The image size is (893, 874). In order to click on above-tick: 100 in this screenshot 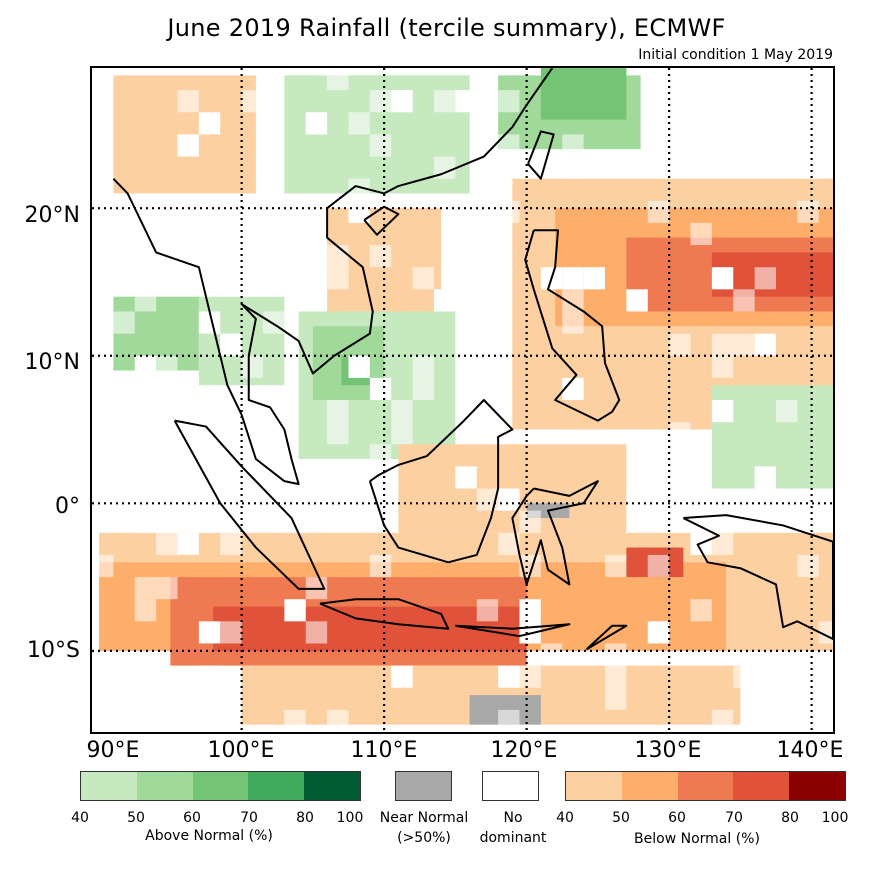, I will do `click(350, 818)`.